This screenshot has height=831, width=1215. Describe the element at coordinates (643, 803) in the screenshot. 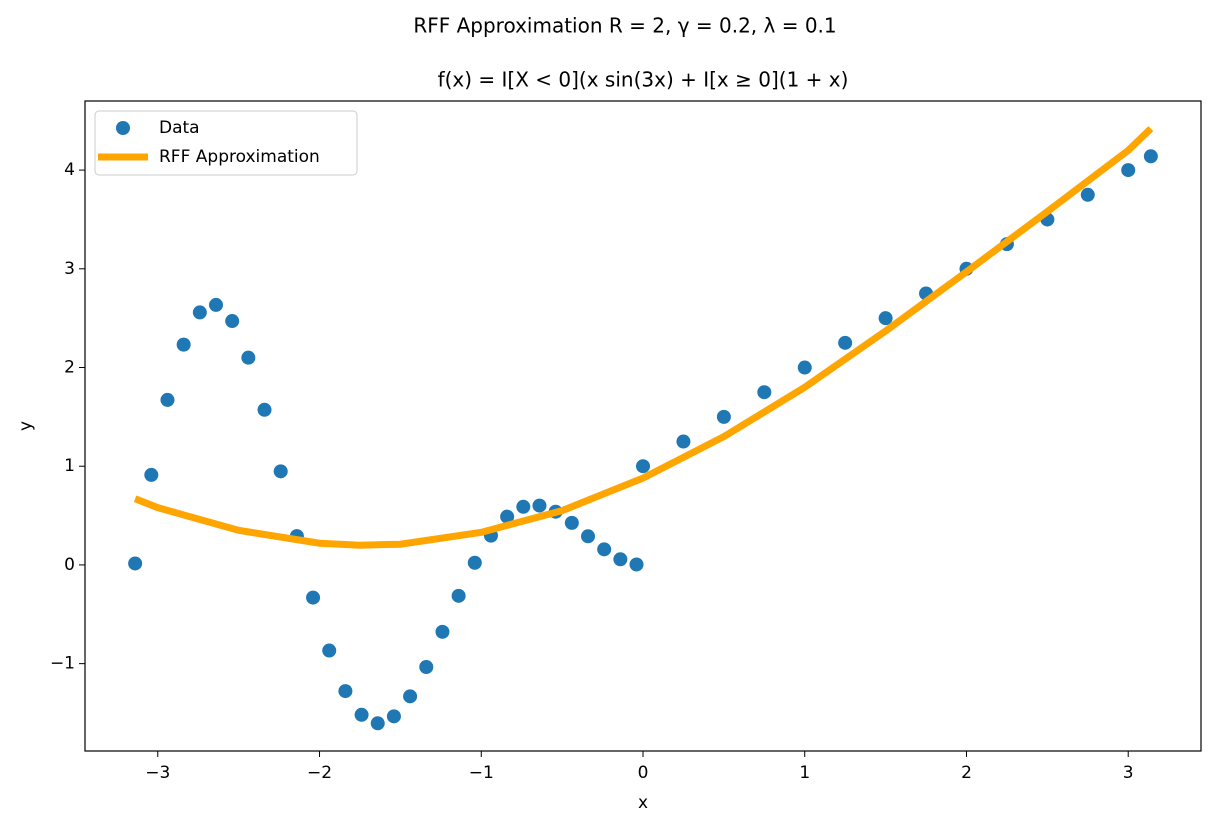

I see `x-axis-label: x` at that location.